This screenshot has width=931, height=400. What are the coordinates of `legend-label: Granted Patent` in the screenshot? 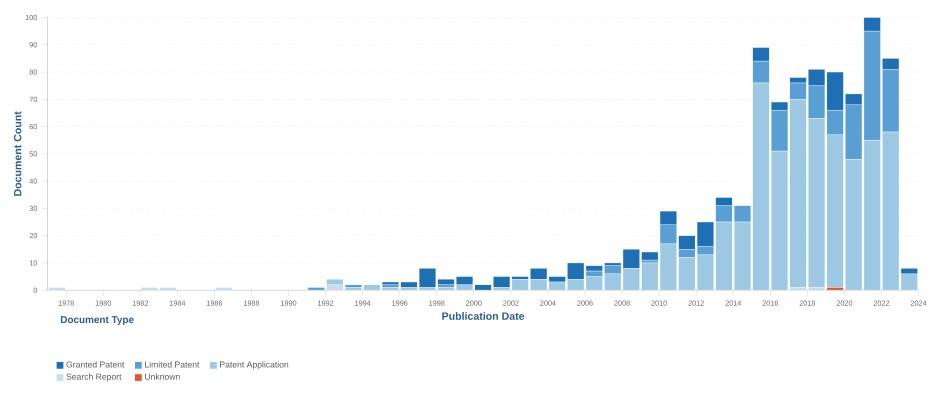 It's located at (95, 364).